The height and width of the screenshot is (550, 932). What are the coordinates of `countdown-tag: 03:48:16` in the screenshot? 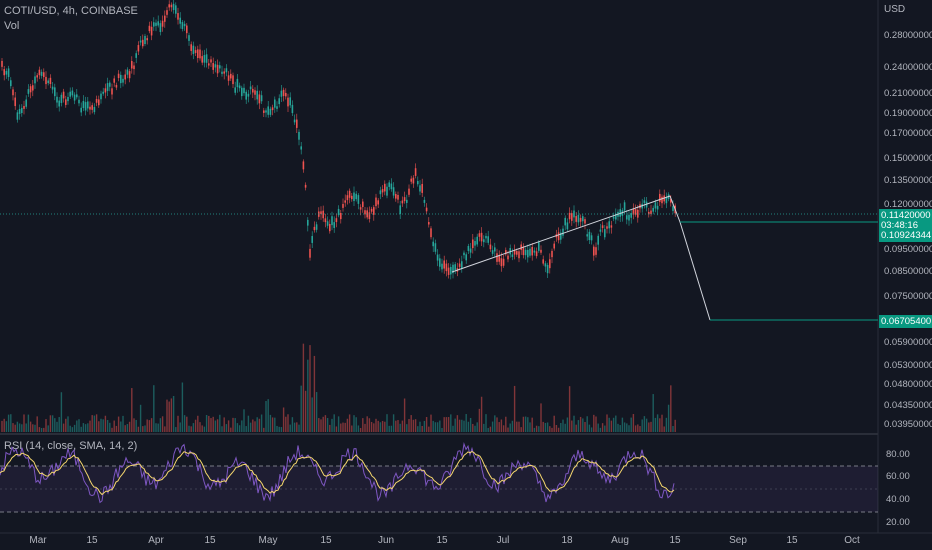 It's located at (905, 225).